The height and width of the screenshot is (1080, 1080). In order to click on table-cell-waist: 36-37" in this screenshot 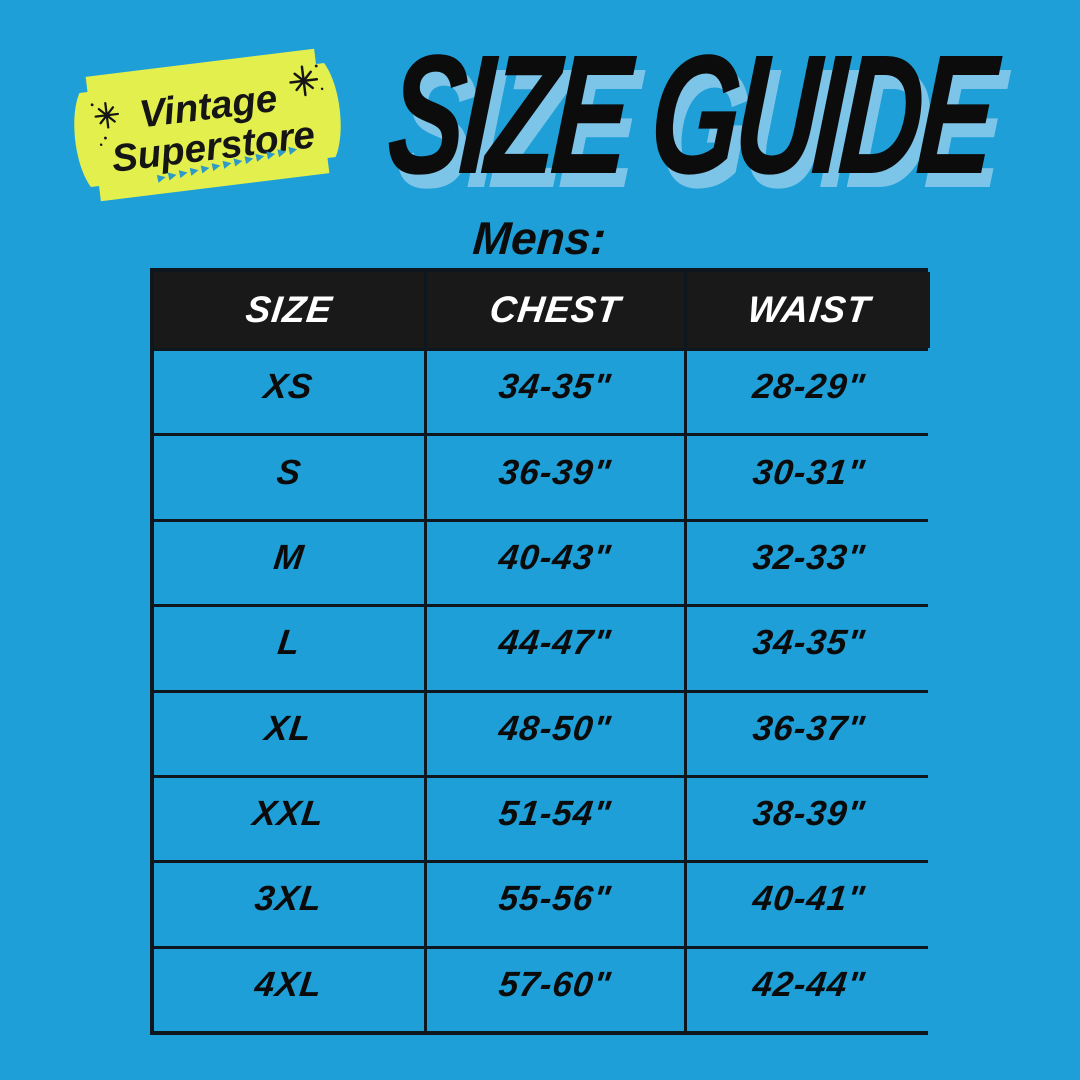, I will do `click(808, 733)`.